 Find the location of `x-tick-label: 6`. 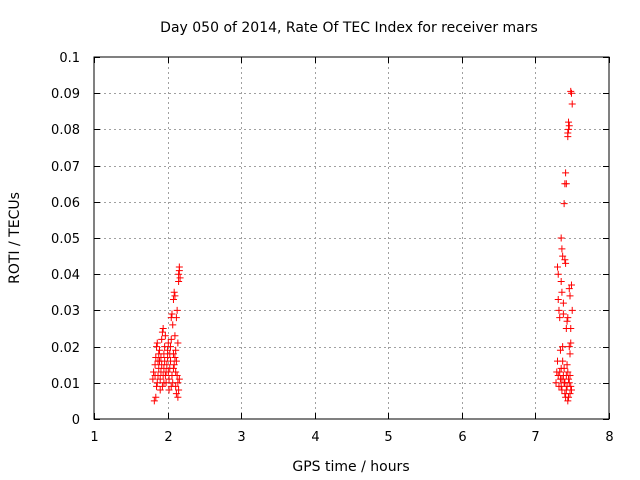

x-tick-label: 6 is located at coordinates (462, 437).